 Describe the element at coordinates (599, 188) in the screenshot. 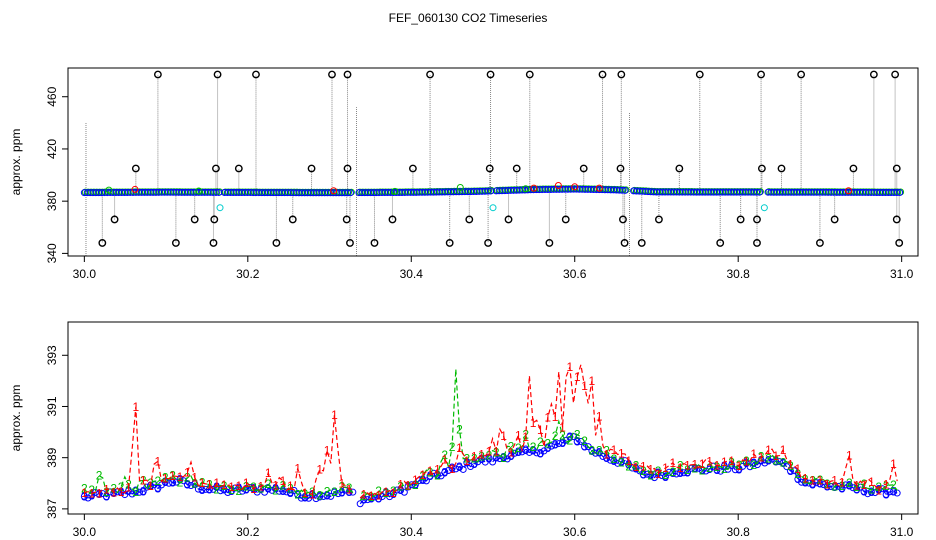

I see `top-point-red` at that location.